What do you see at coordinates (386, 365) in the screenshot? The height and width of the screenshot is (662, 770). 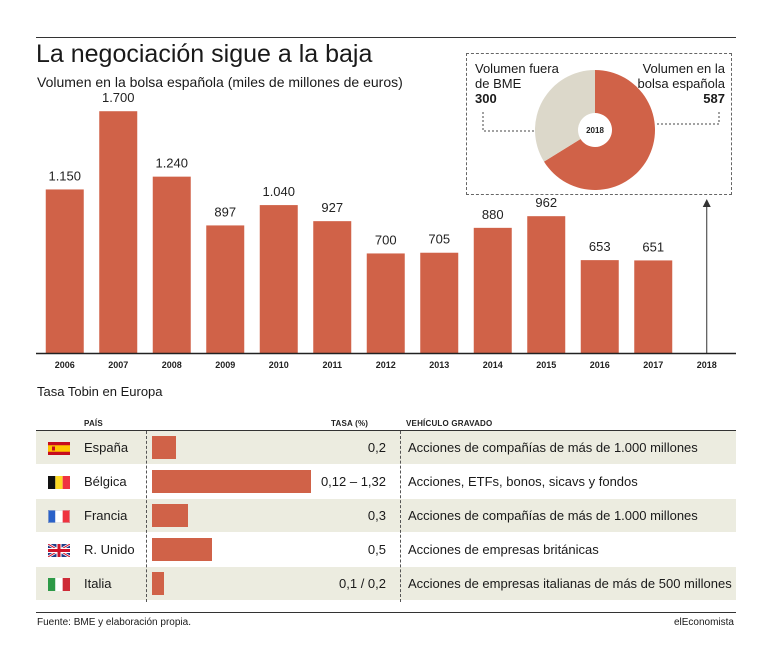 I see `year-tick-label-2012: 2012` at bounding box center [386, 365].